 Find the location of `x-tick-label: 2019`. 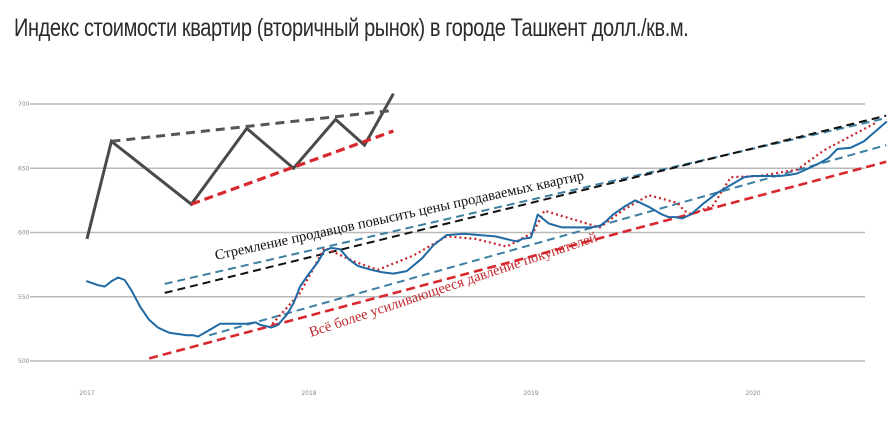

x-tick-label: 2019 is located at coordinates (530, 393).